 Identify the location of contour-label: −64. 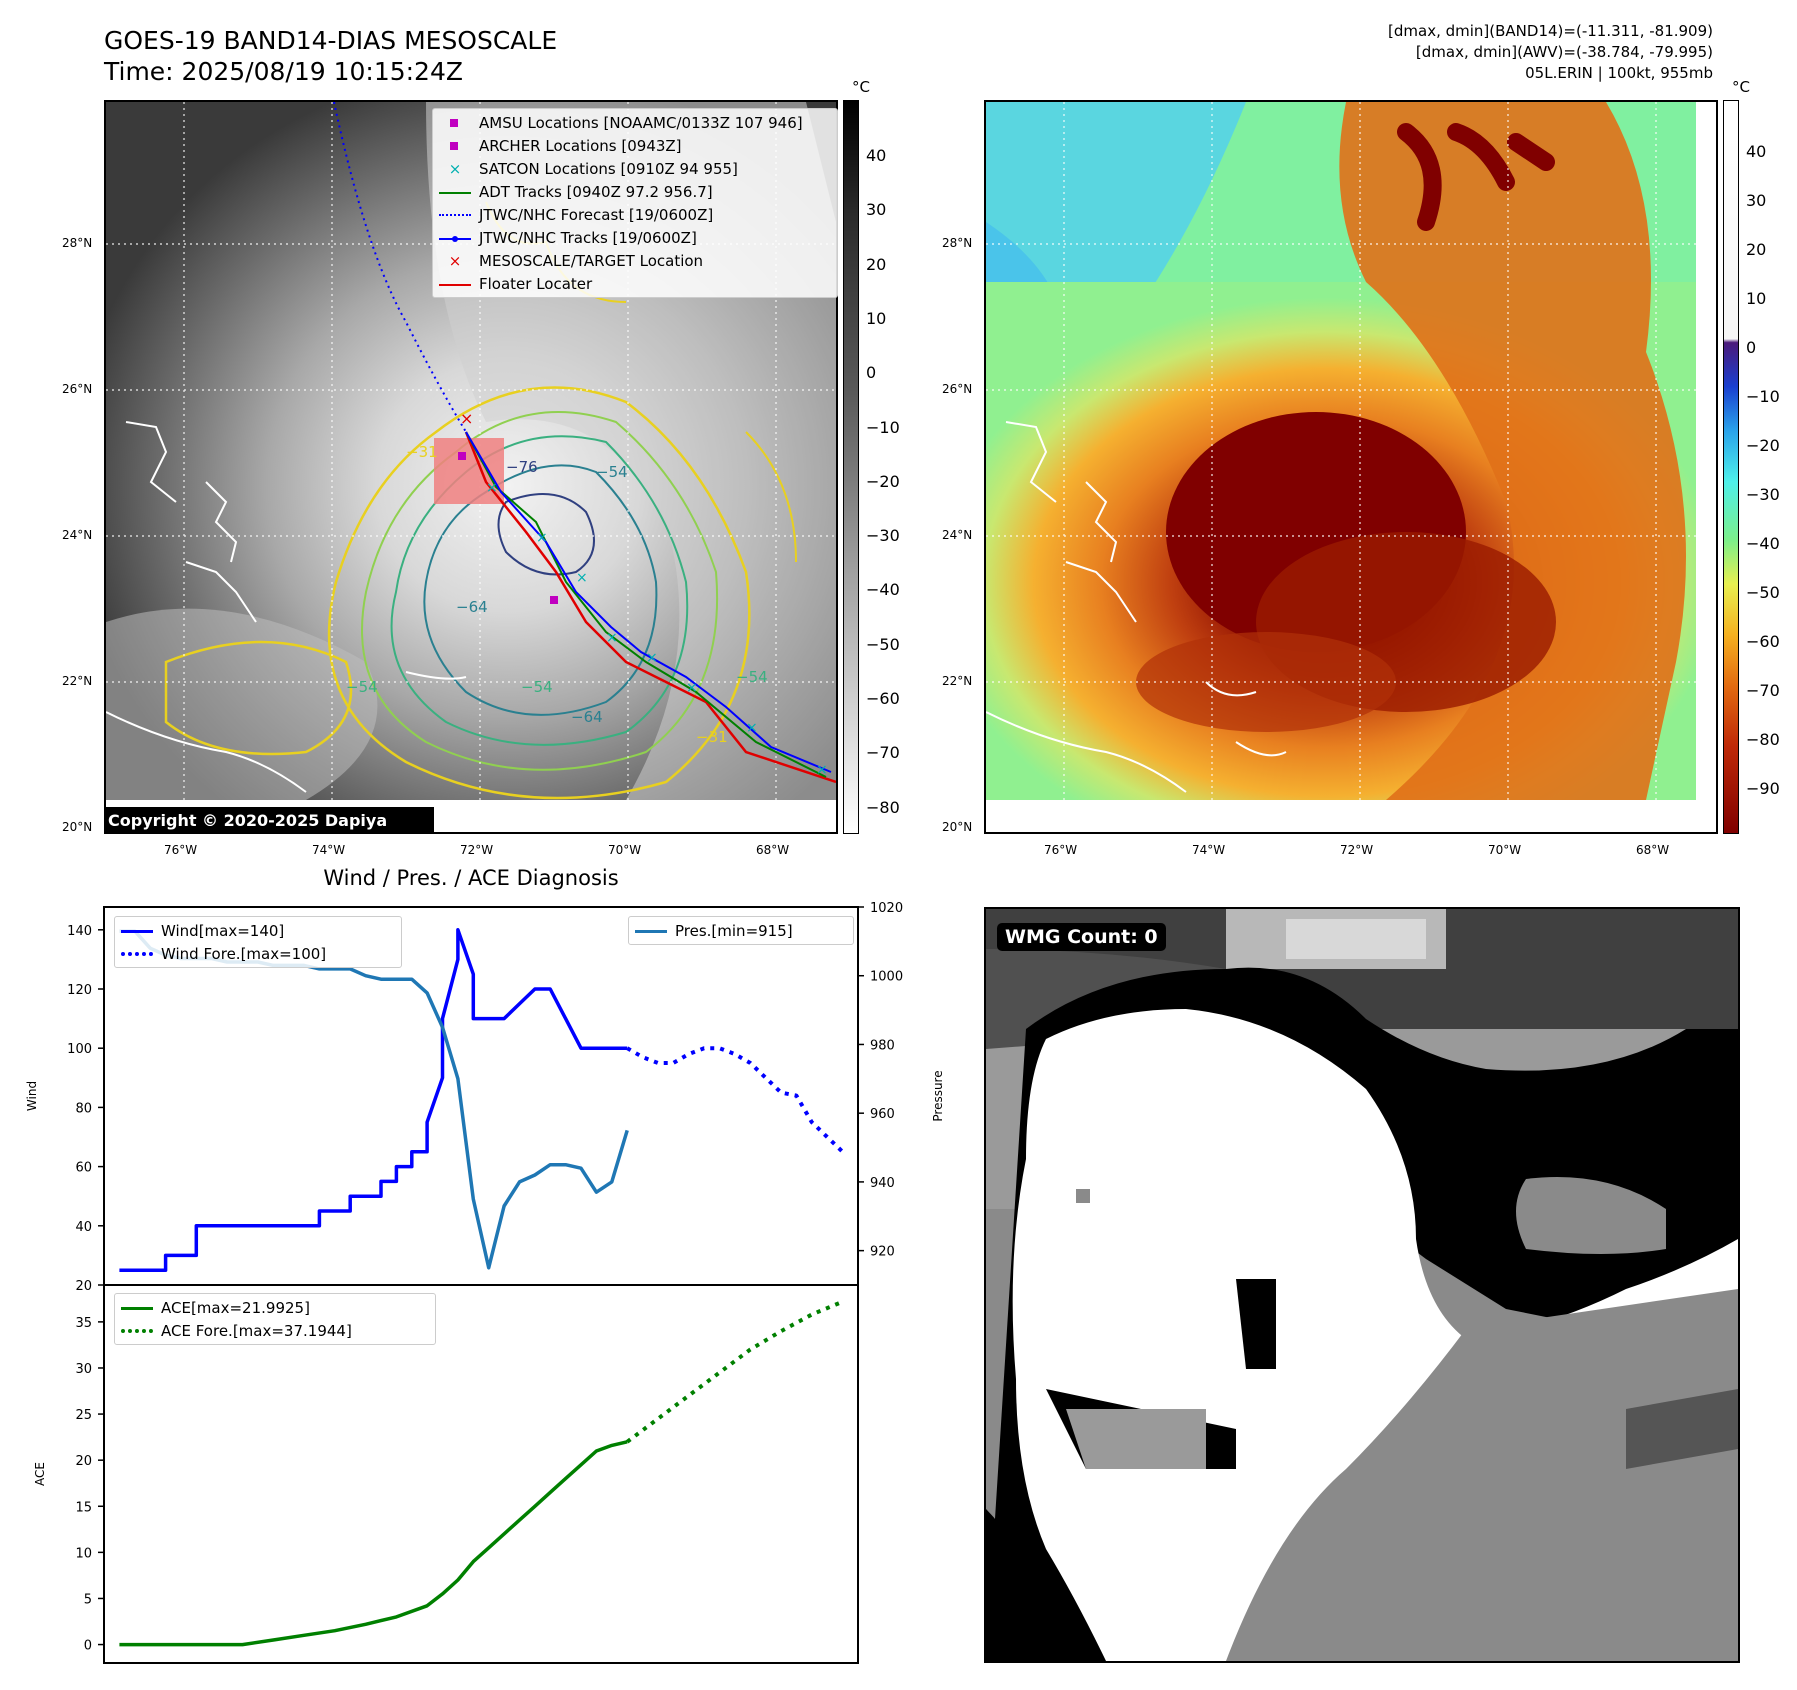
(587, 717).